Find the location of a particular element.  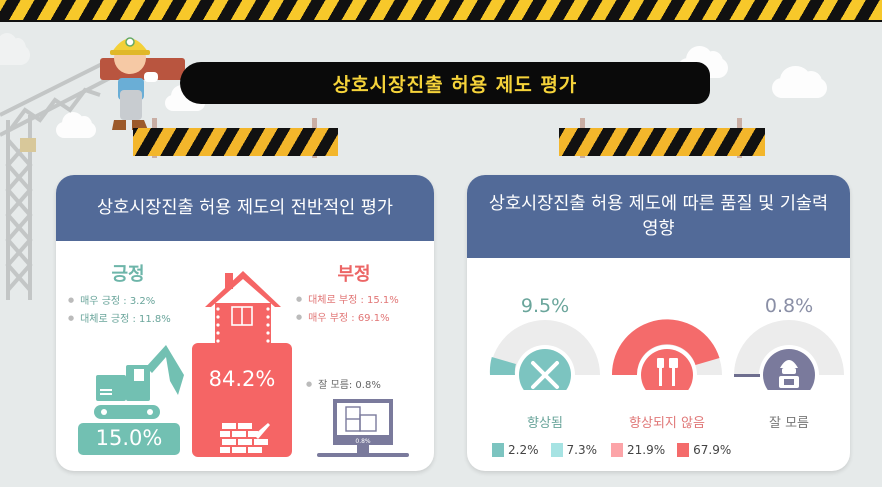

page-title: 상호시장진출 허용 제도 평가 is located at coordinates (455, 84).